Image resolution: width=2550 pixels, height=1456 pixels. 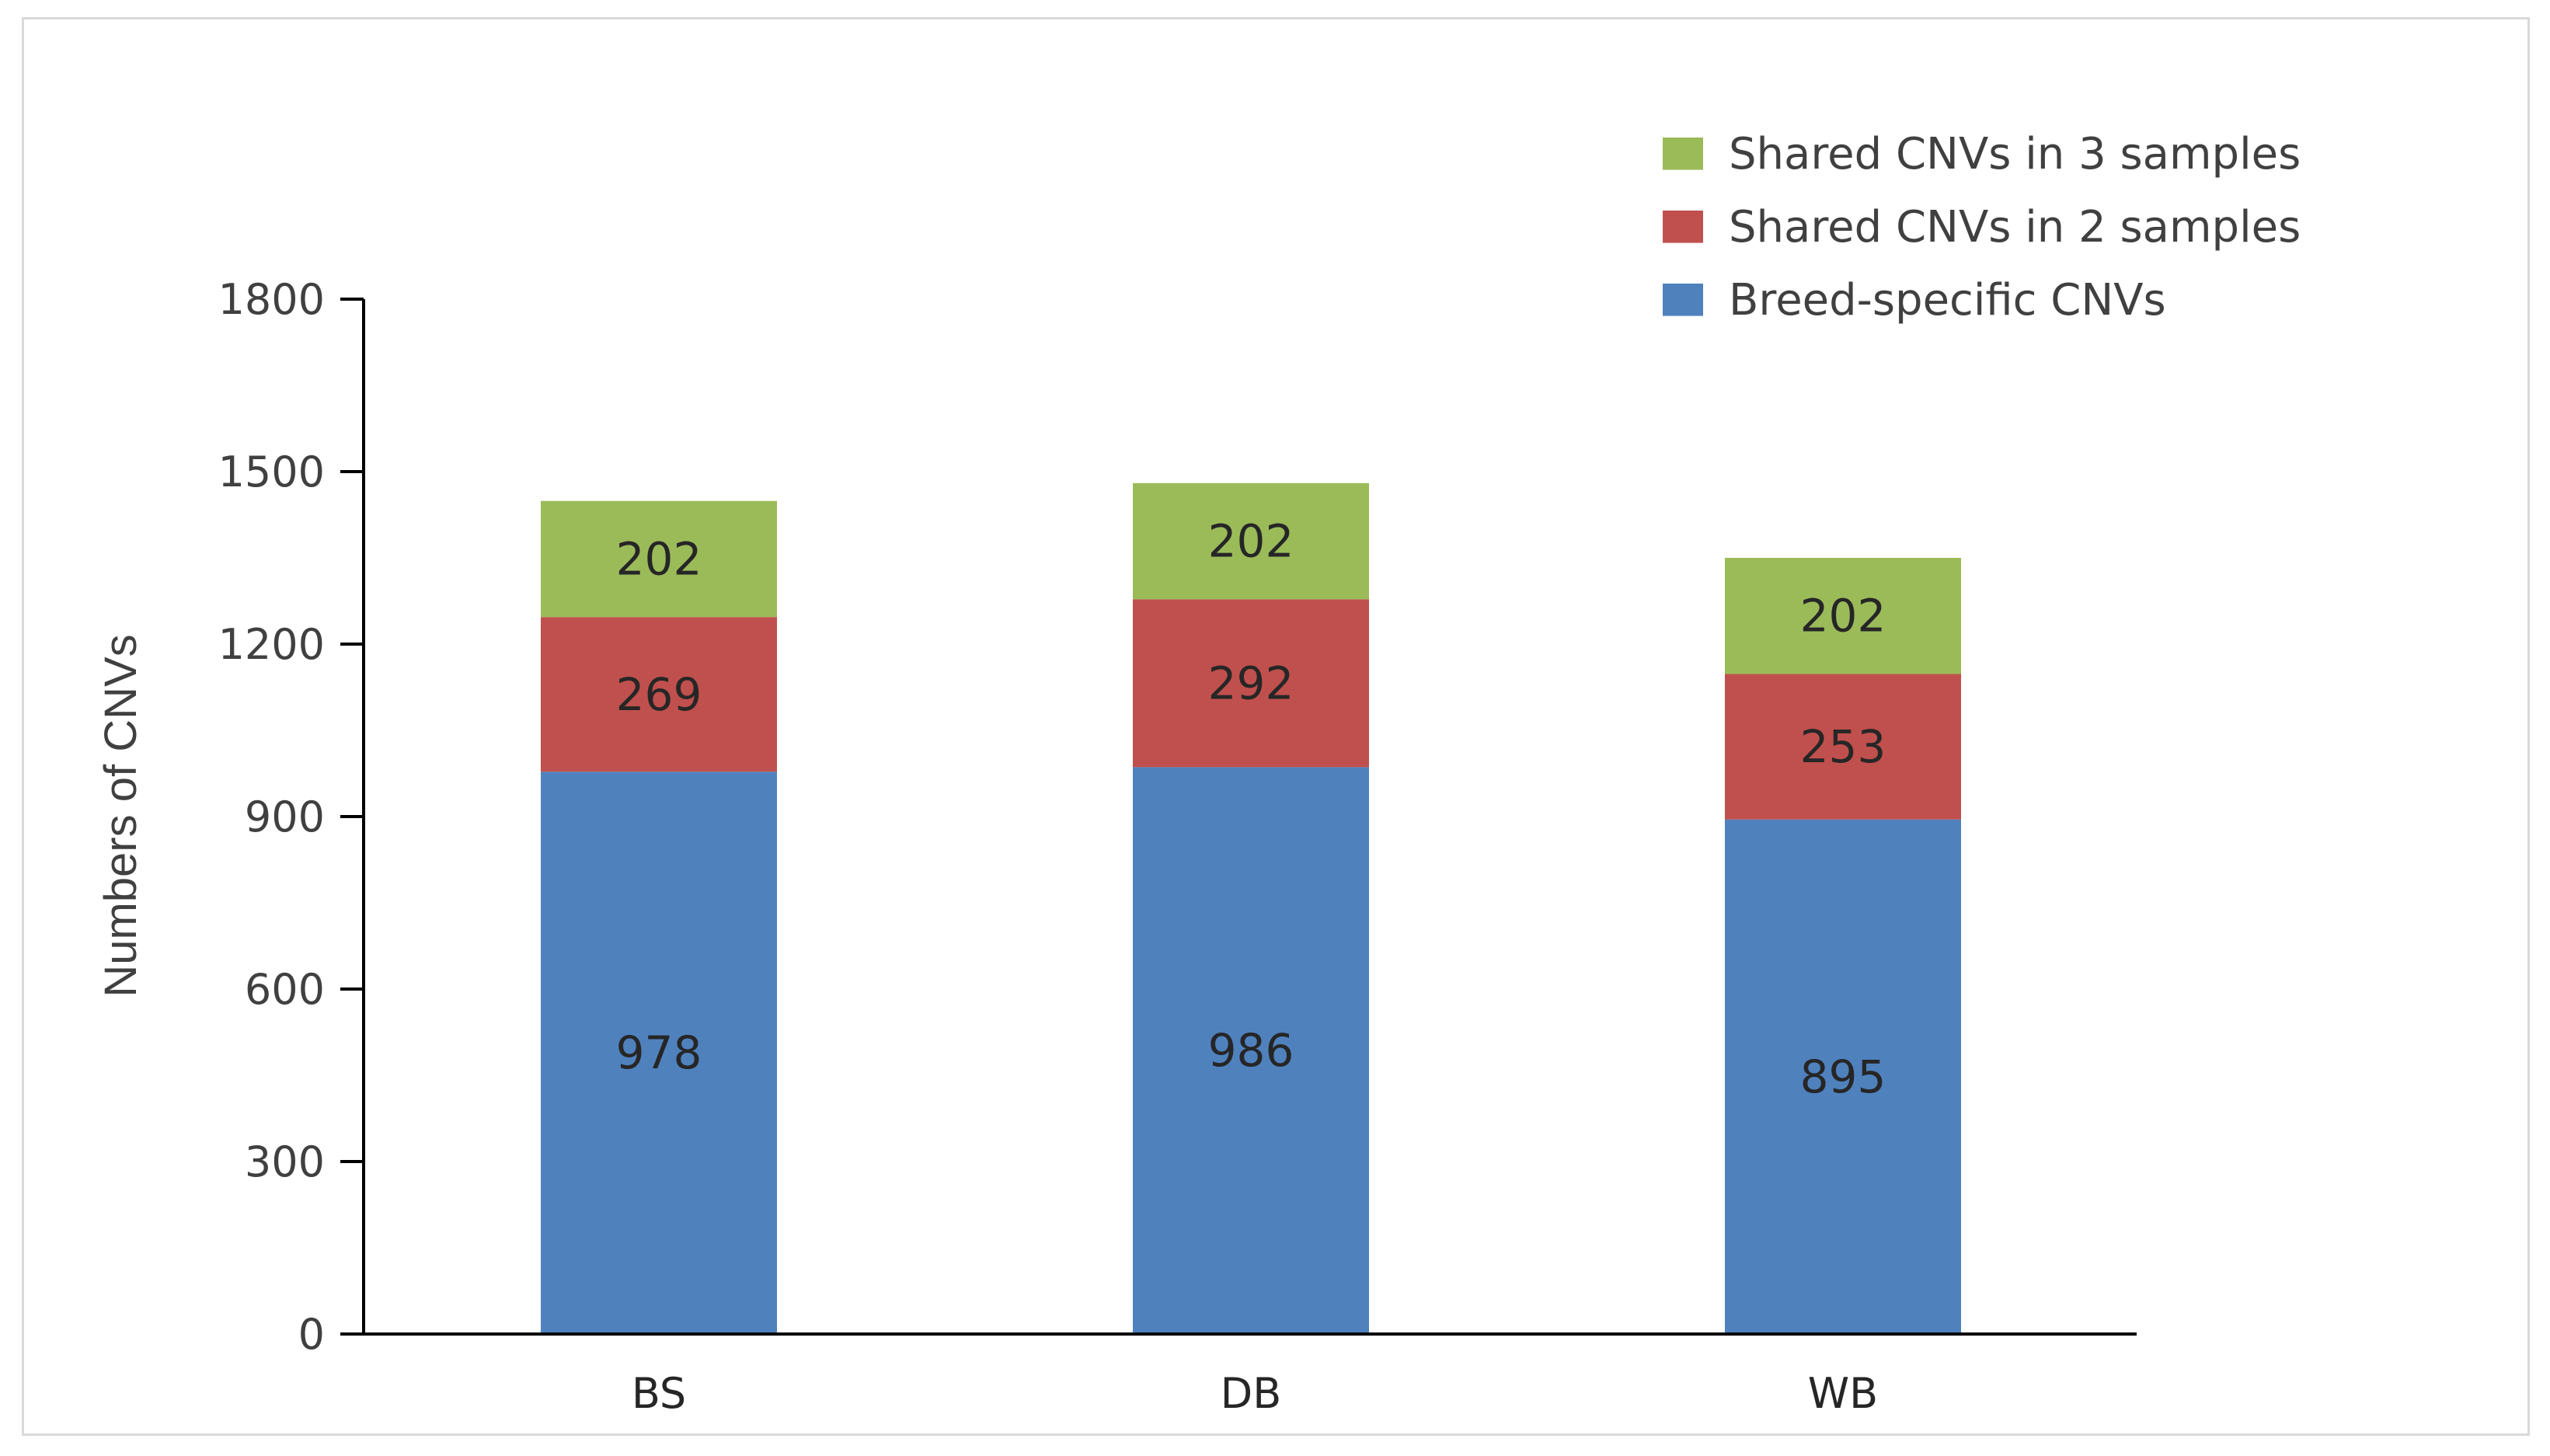 I want to click on y-tick-label-1500: 1500, so click(x=271, y=472).